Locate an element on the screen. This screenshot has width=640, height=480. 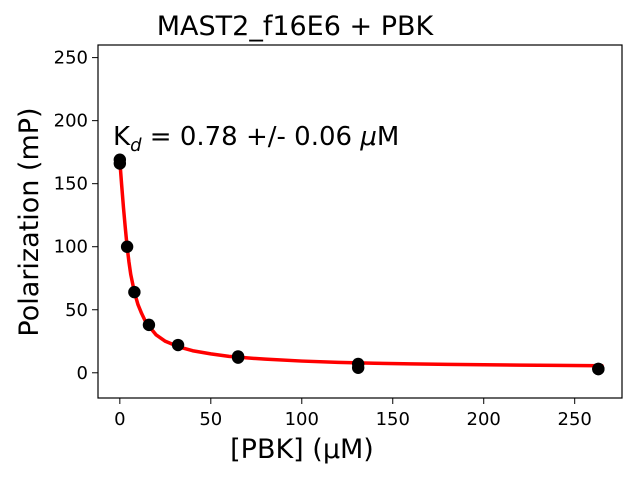
x-tick-label-150: 150 is located at coordinates (393, 419).